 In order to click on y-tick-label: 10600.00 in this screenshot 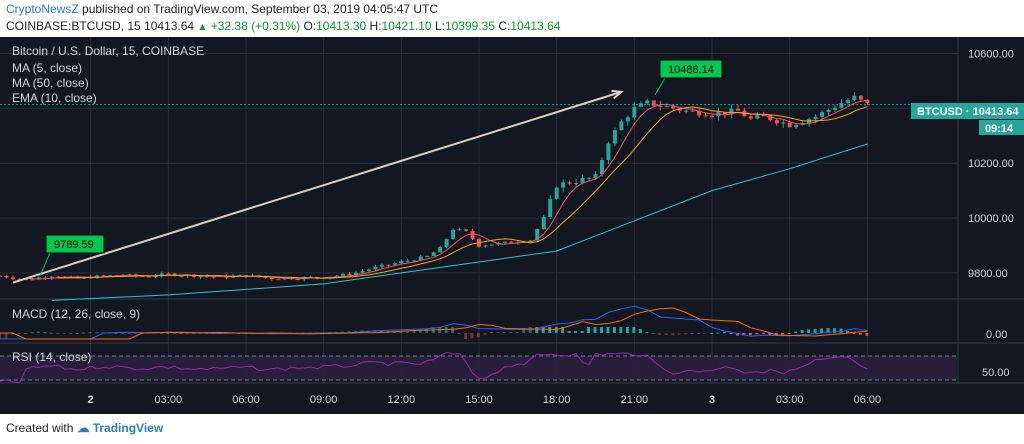, I will do `click(991, 54)`.